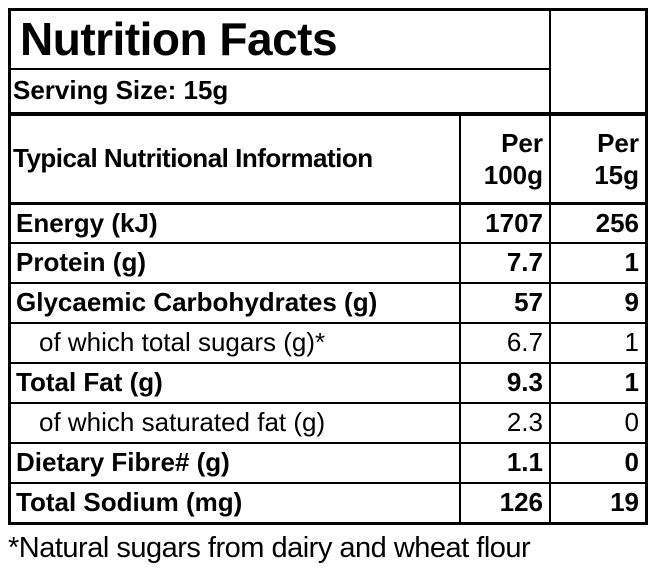 The height and width of the screenshot is (568, 656). I want to click on per-15g-line2: 15g, so click(616, 175).